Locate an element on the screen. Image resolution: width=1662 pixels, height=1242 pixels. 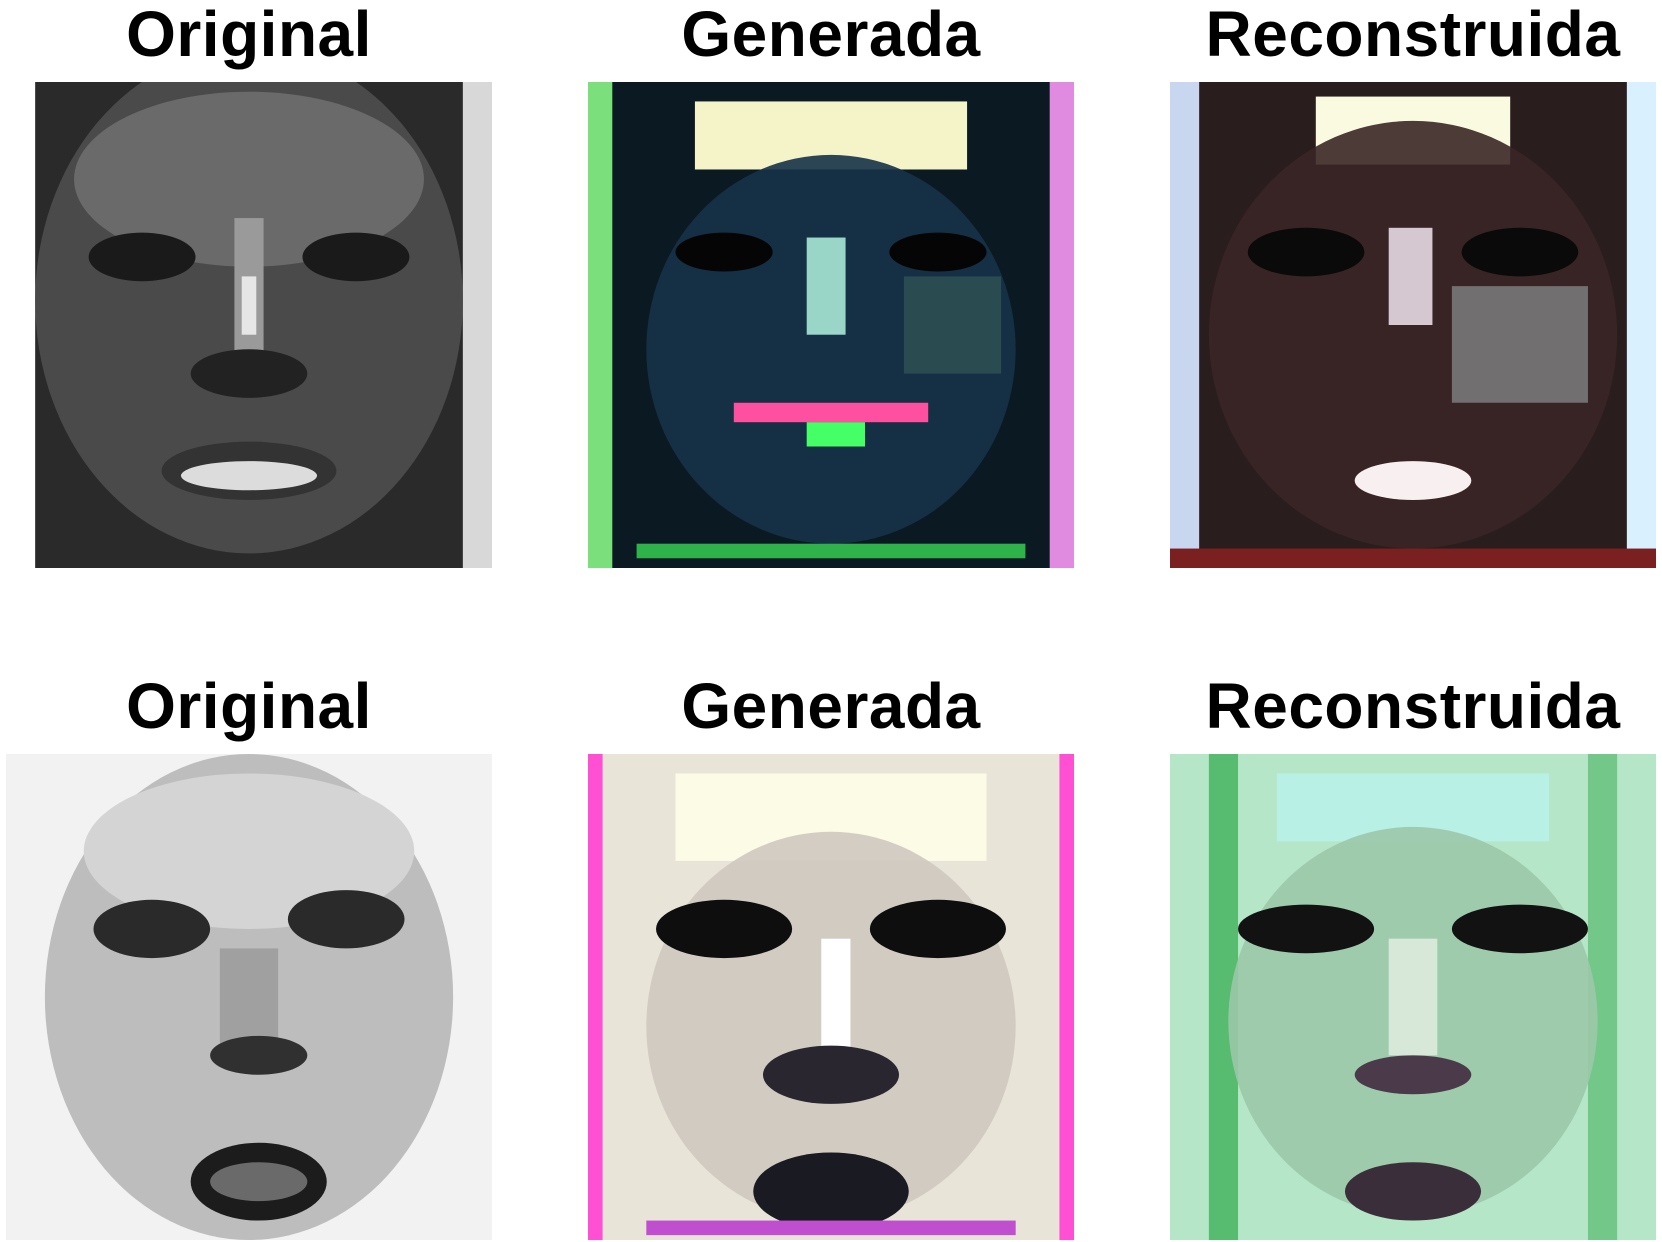
panel-generada-2: Generada is located at coordinates (831, 957).